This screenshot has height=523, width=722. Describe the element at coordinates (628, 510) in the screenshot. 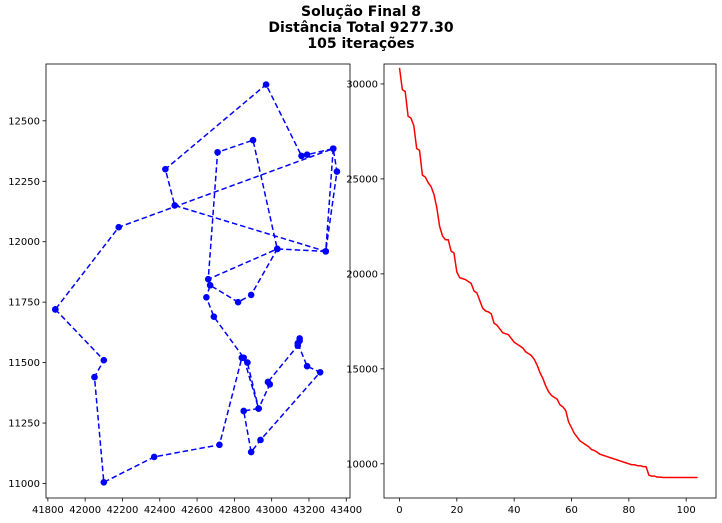

I see `x-tick-label: 80` at that location.